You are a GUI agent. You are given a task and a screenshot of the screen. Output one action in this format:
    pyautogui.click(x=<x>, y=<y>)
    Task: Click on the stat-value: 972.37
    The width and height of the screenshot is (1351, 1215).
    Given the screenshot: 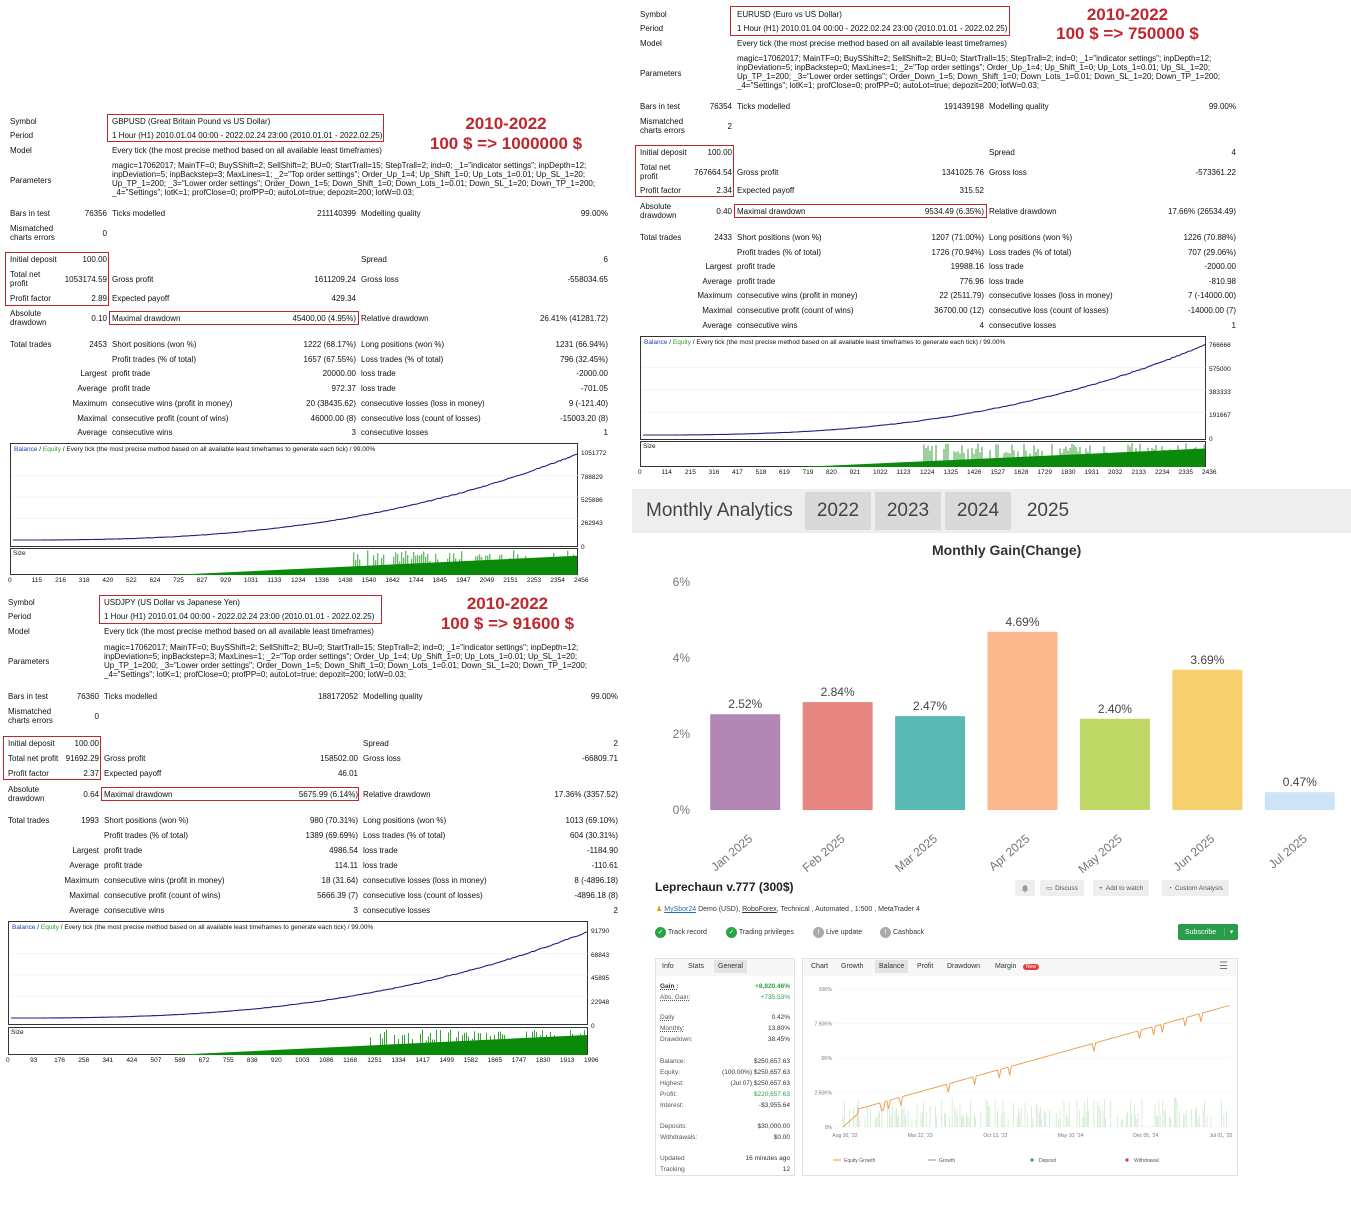 What is the action you would take?
    pyautogui.click(x=343, y=389)
    